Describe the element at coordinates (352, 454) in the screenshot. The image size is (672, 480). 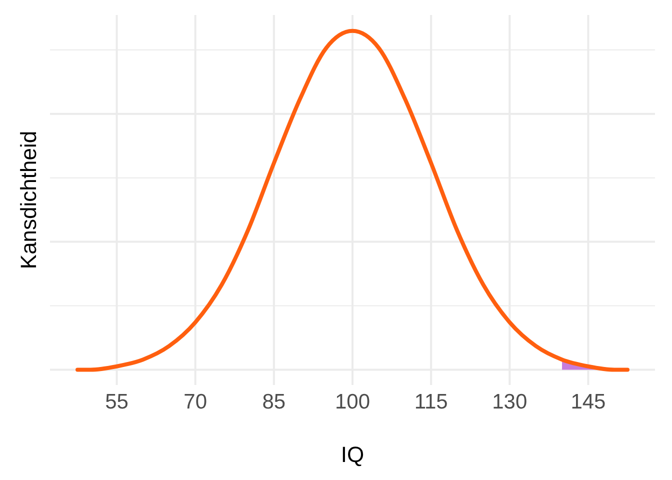
I see `x-axis-title: IQ` at that location.